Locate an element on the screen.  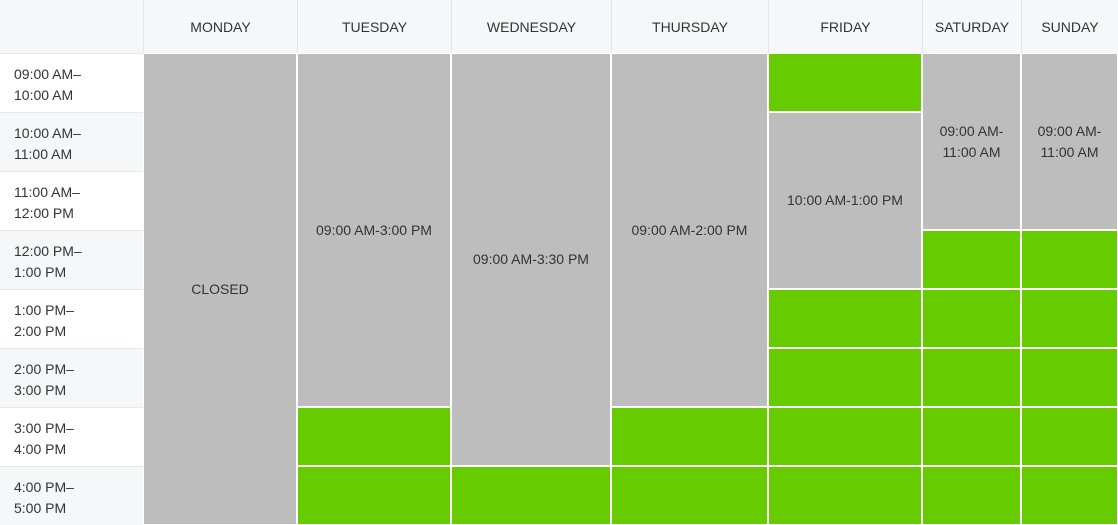
time-slot-start: 12:00 PM– is located at coordinates (48, 251).